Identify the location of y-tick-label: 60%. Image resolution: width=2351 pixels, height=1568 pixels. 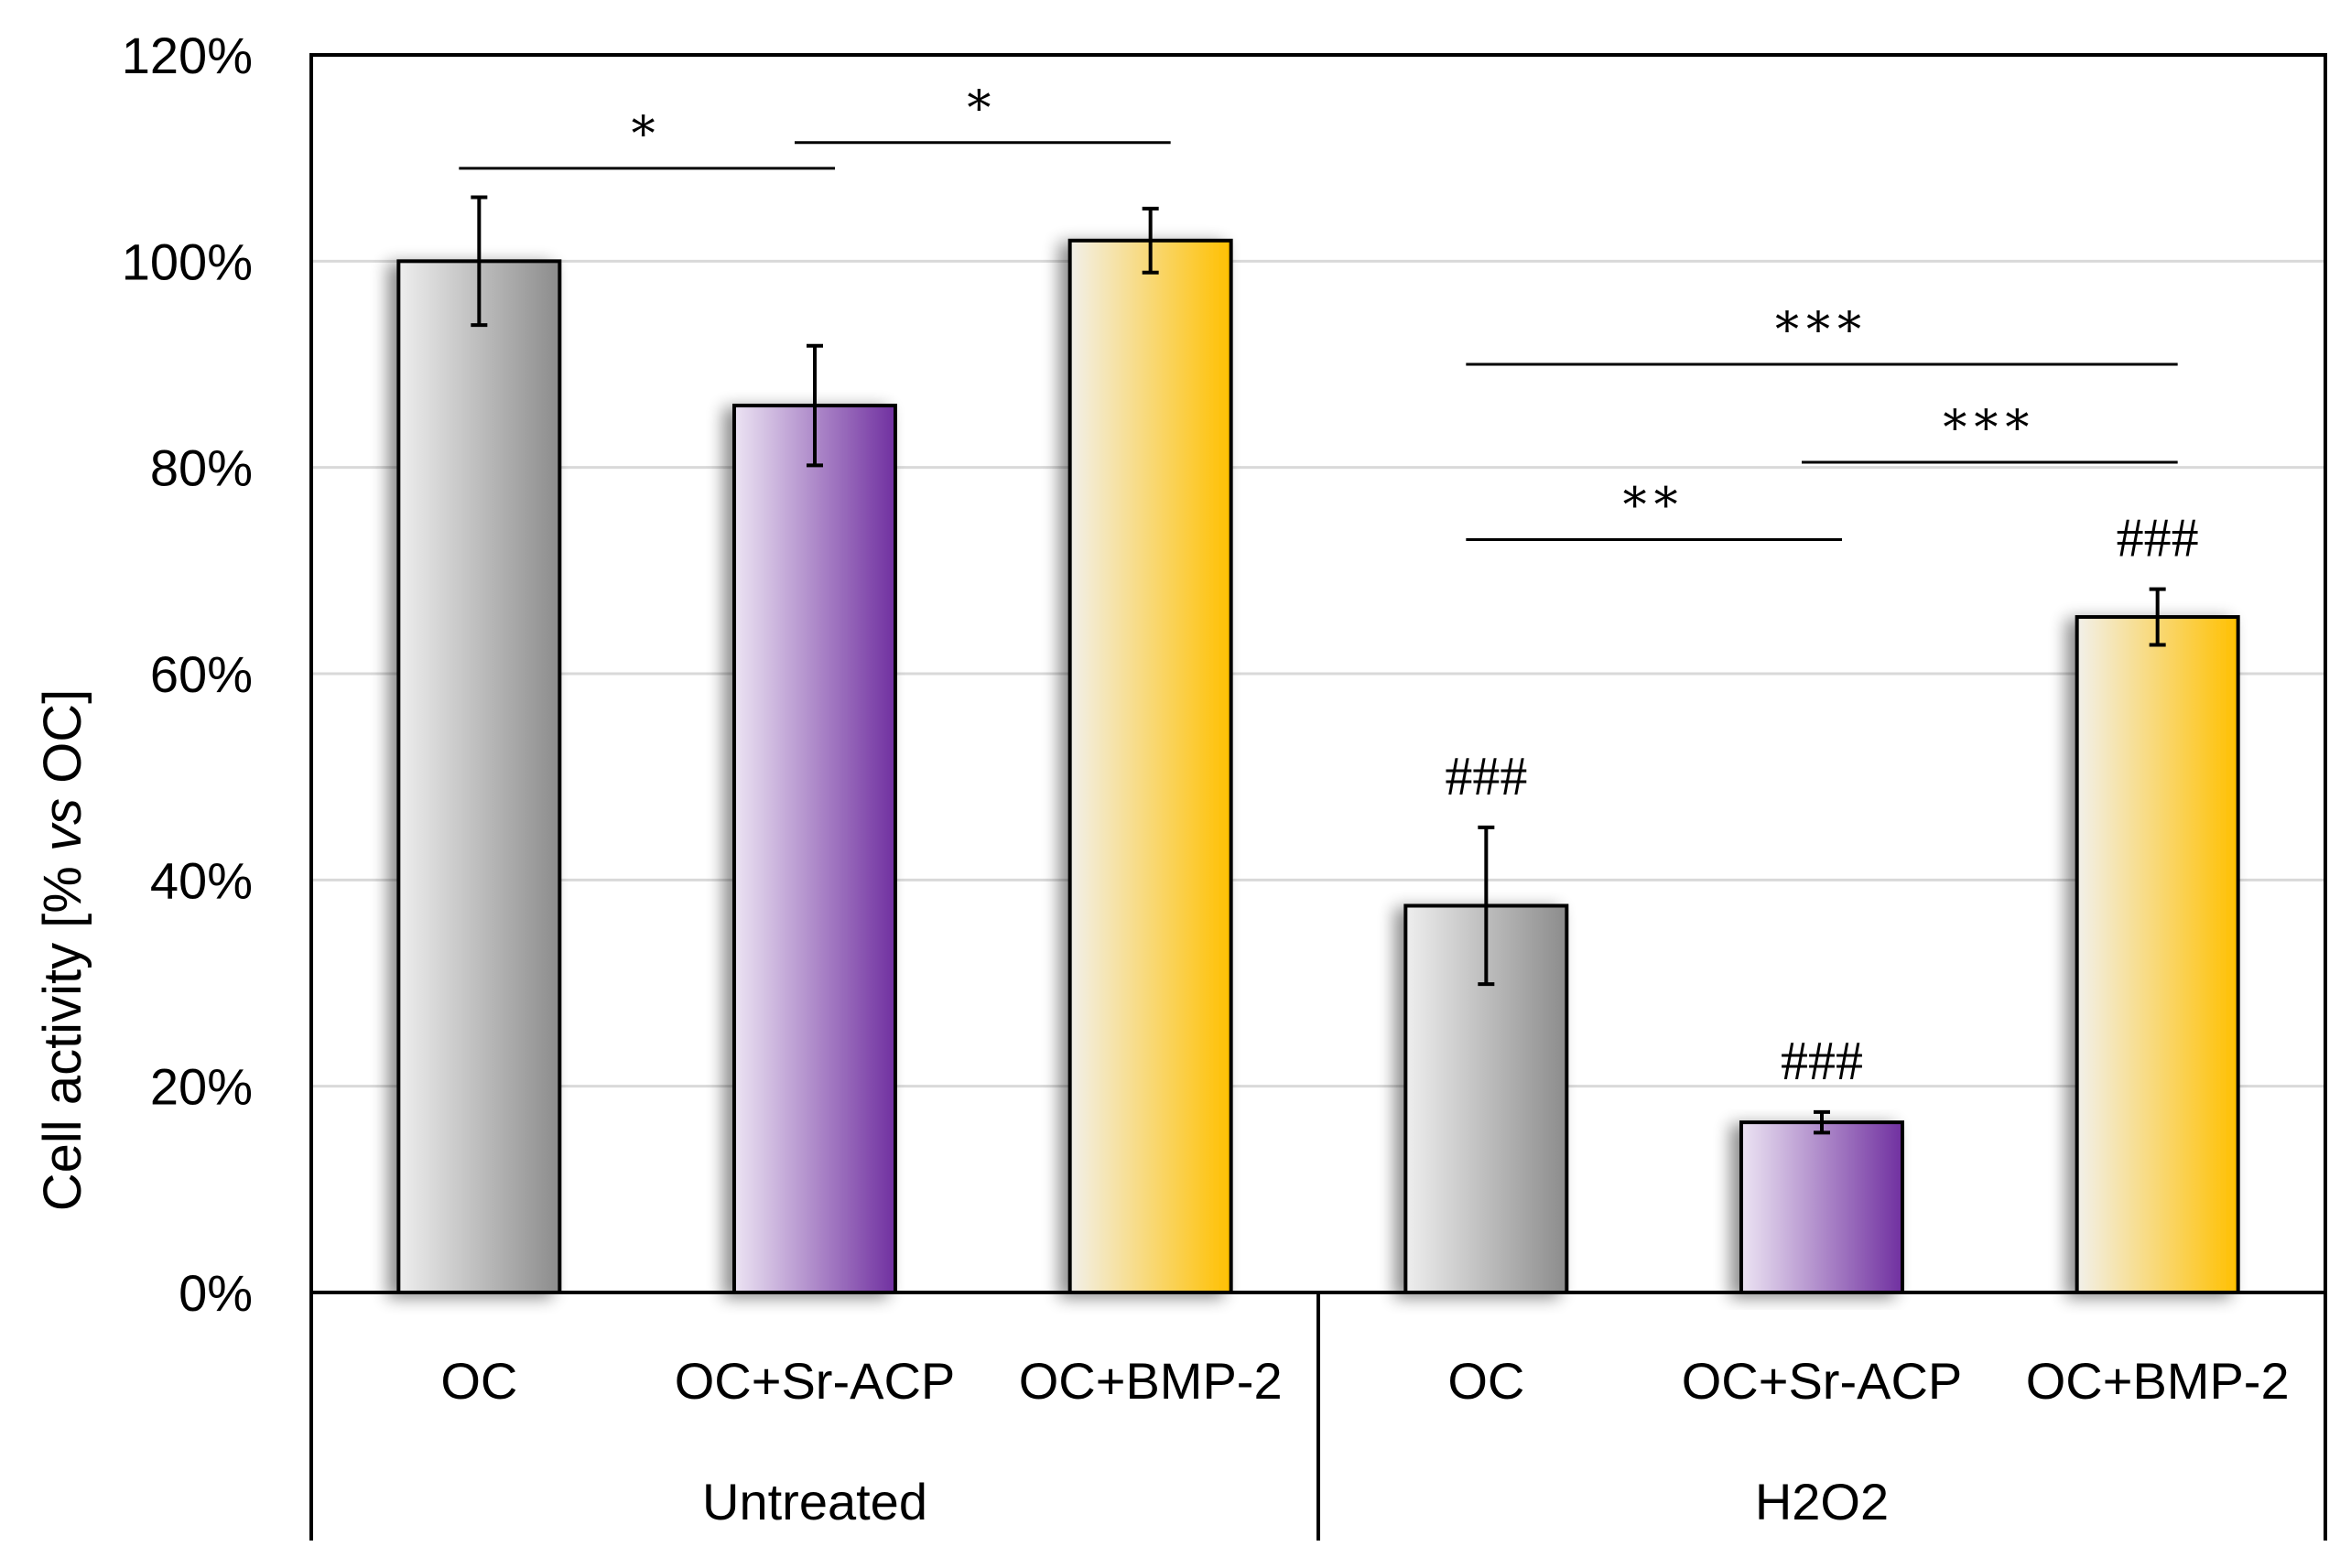
(201, 674).